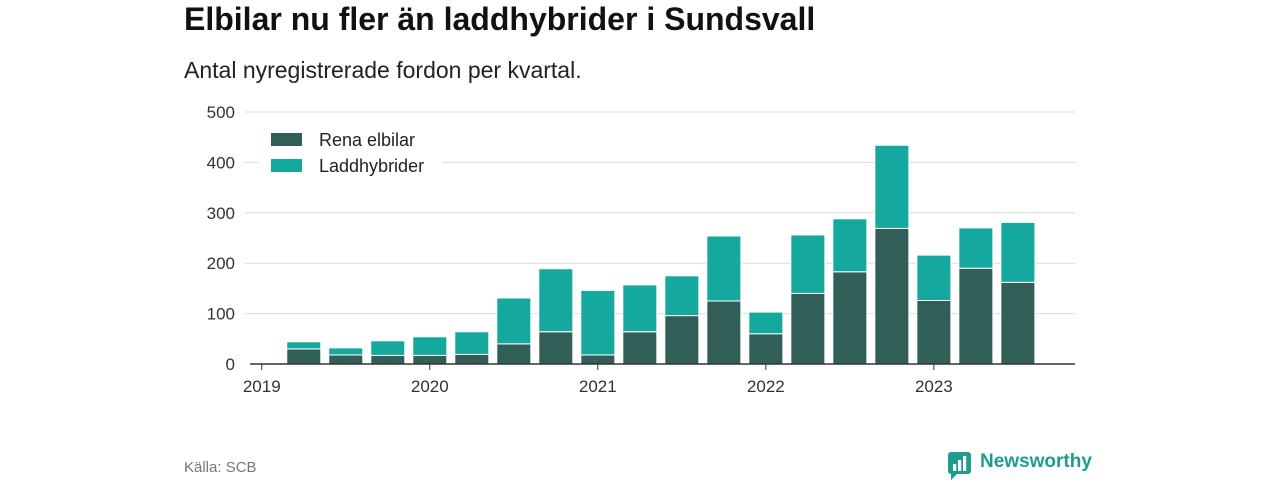  What do you see at coordinates (430, 386) in the screenshot?
I see `x-tick-label: 2020` at bounding box center [430, 386].